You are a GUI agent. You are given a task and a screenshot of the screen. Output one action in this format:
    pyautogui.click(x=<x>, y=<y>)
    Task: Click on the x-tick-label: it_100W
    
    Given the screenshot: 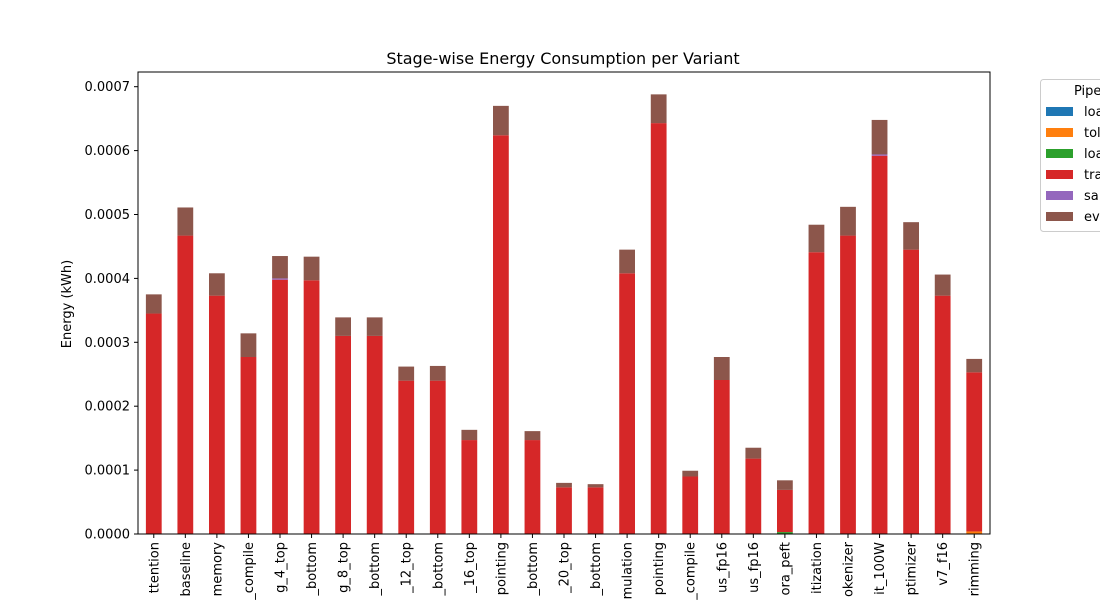 What is the action you would take?
    pyautogui.click(x=880, y=568)
    